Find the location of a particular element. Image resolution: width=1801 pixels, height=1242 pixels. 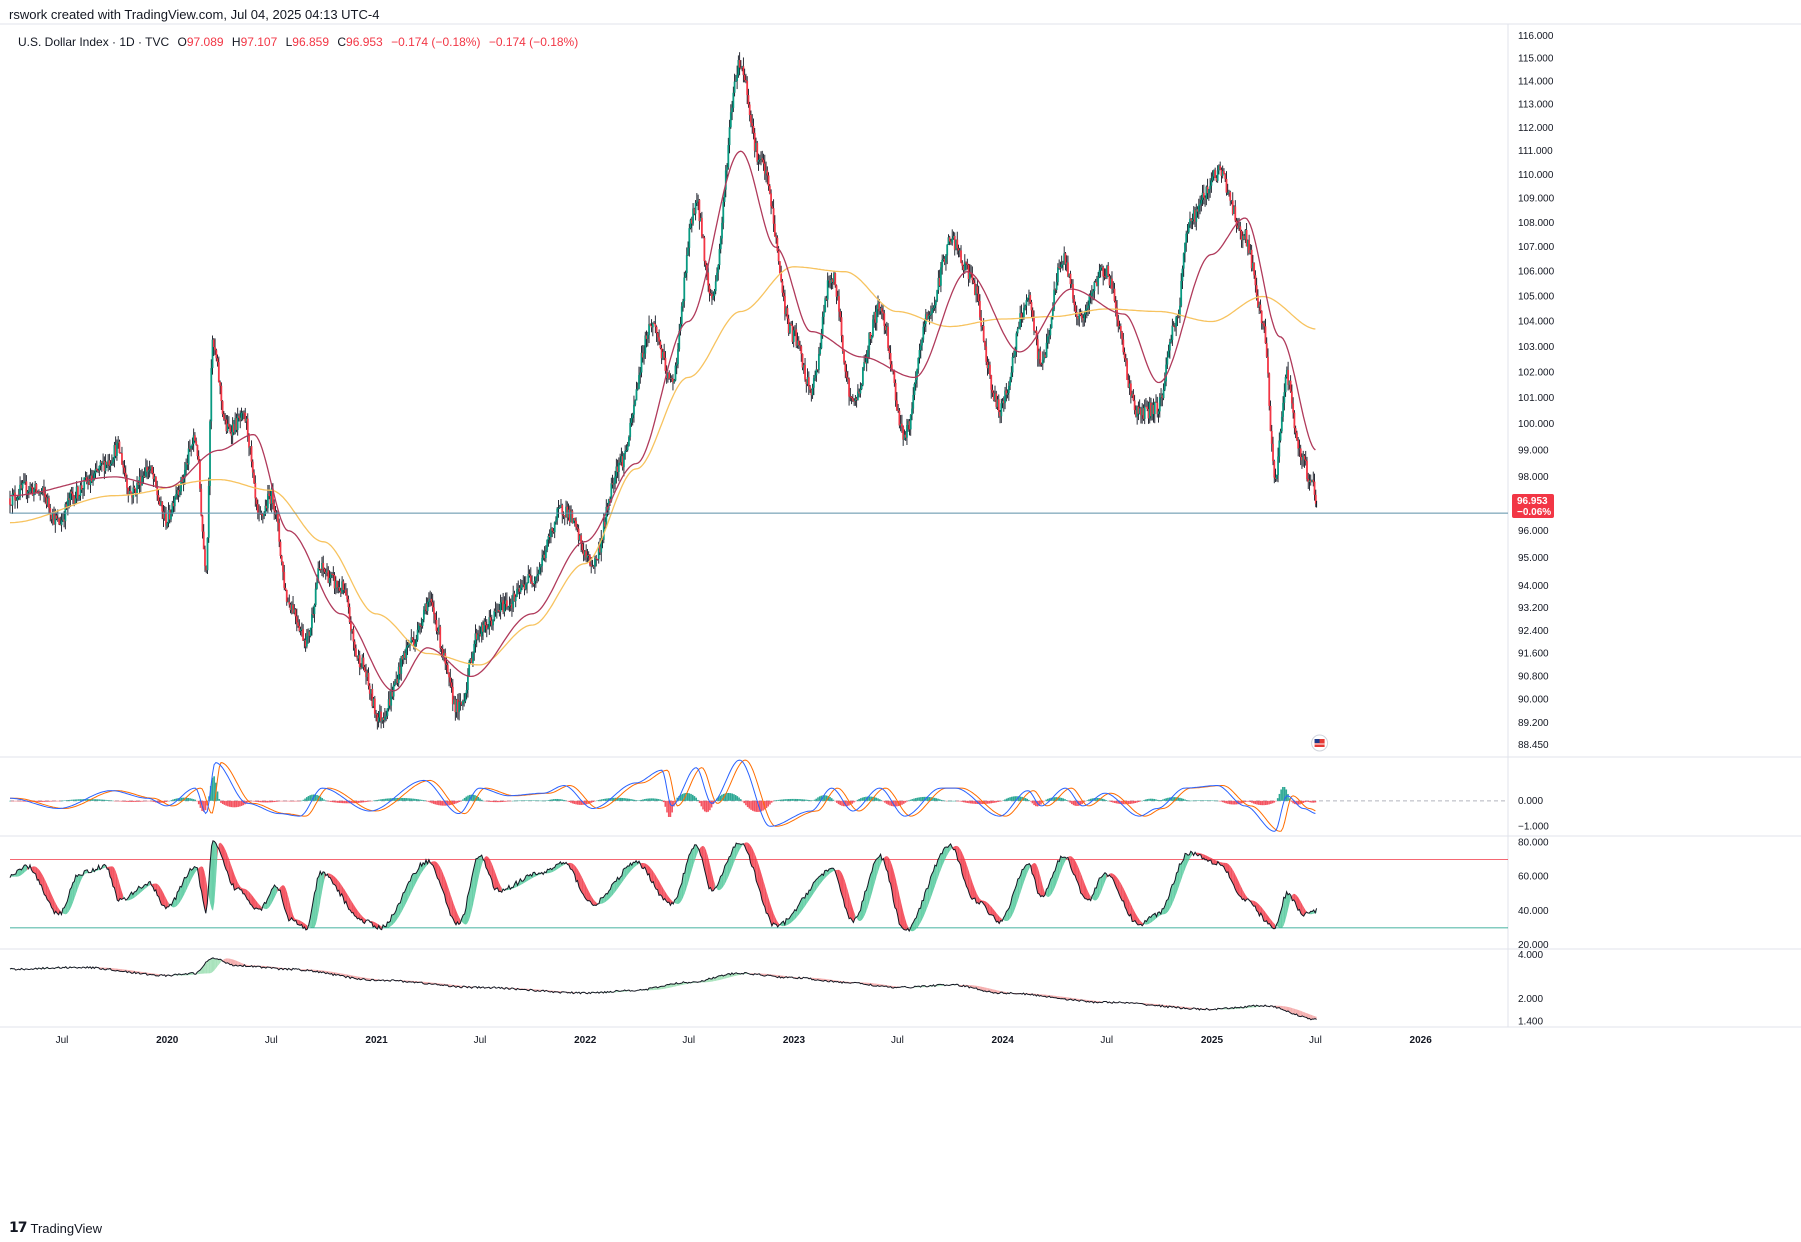

rsi-line is located at coordinates (663, 886).